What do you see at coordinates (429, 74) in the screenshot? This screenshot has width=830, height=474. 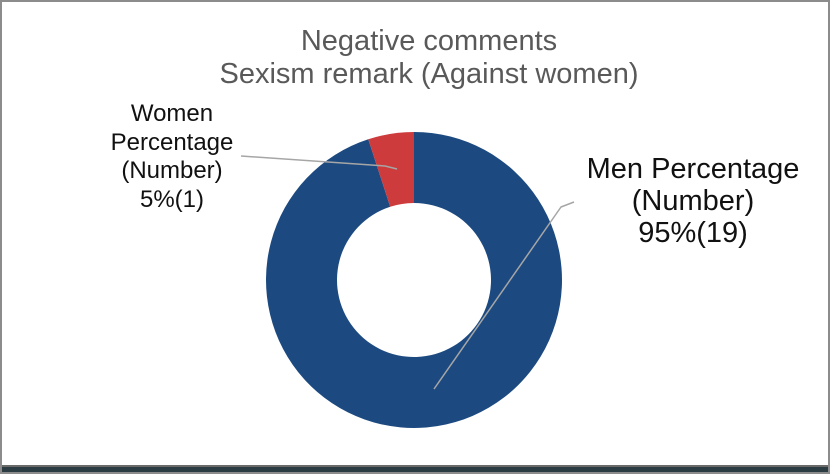 I see `chart-title-line2: Sexism remark (Against women)` at bounding box center [429, 74].